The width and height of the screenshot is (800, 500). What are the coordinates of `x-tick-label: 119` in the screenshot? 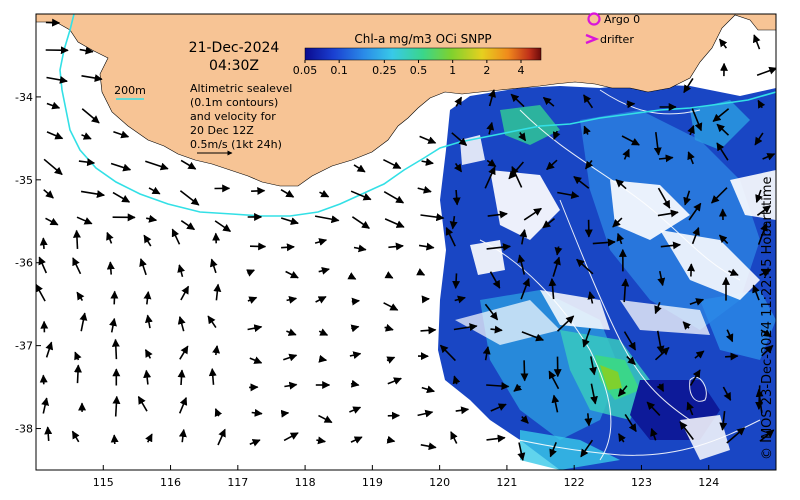 It's located at (372, 482).